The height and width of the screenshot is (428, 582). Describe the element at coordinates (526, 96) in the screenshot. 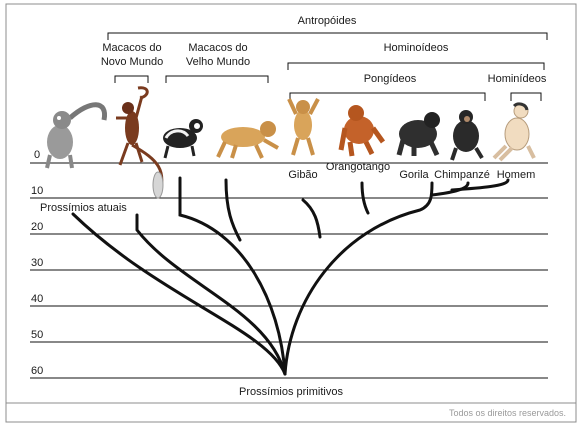

I see `bracket-hominideos` at that location.